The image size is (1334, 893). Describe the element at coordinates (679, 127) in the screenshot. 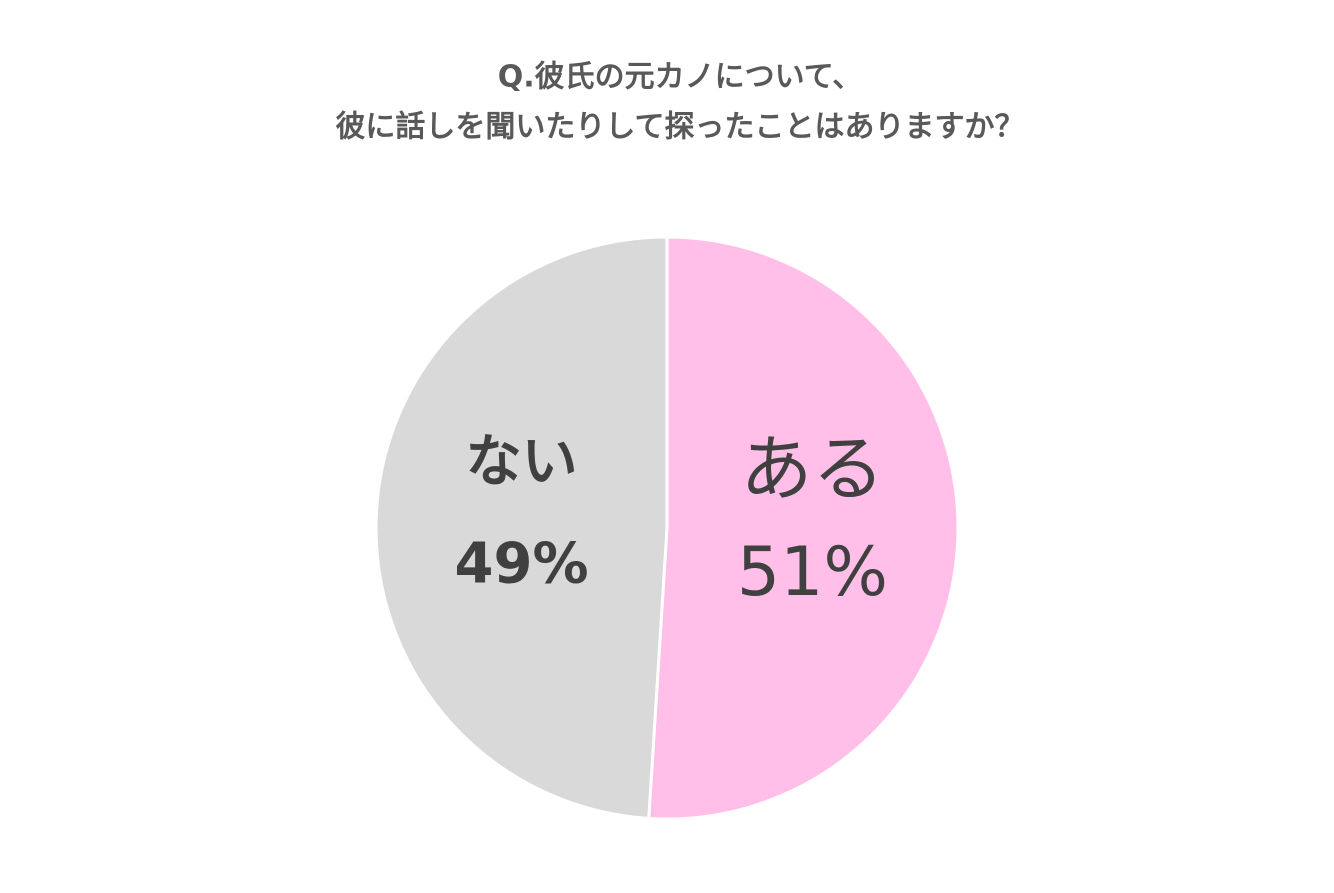

I see `chart-title: 彼に話しを聞いたりして探ったことはありますか？` at that location.